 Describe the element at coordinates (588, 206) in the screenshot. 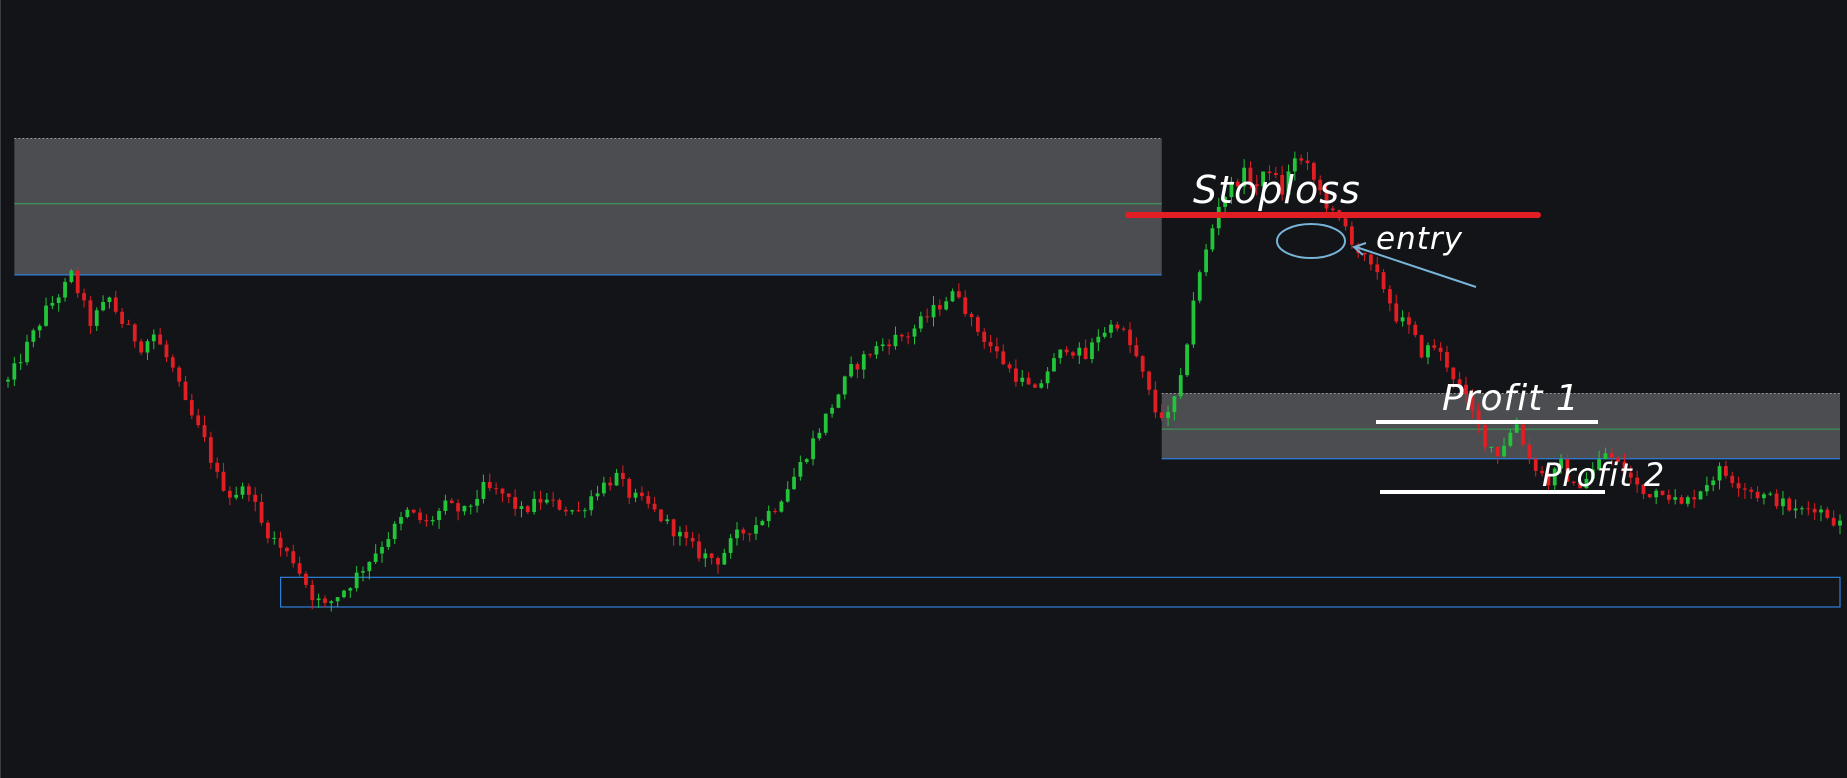

I see `supply-zone-top` at that location.